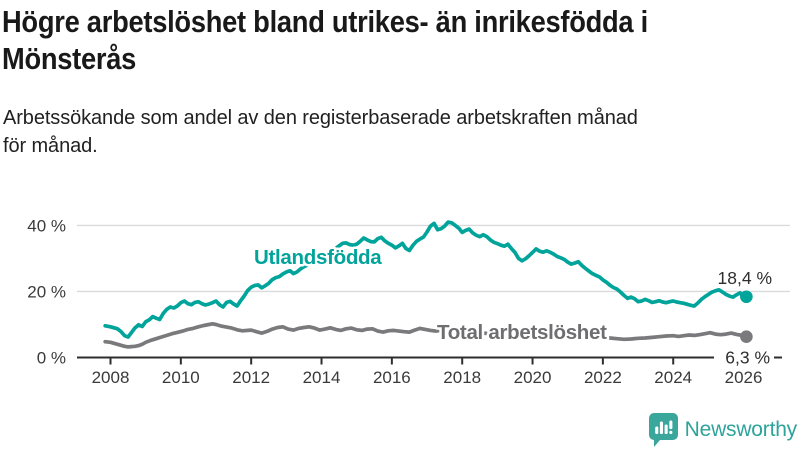 This screenshot has width=800, height=450. Describe the element at coordinates (522, 332) in the screenshot. I see `series-label: Total arbetslöshet` at that location.